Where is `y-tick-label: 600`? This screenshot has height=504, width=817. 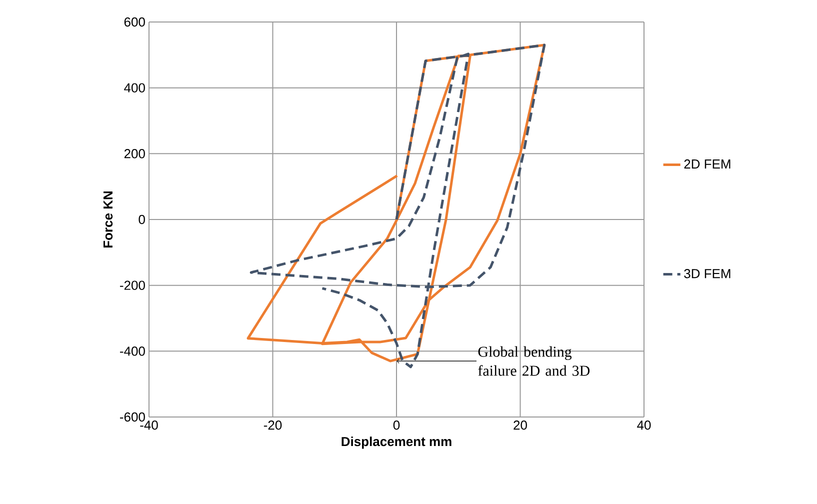 y-tick-label: 600 is located at coordinates (134, 22).